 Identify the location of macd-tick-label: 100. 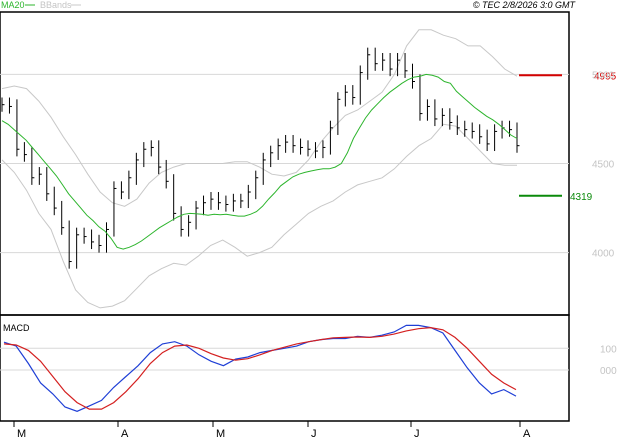
(608, 349).